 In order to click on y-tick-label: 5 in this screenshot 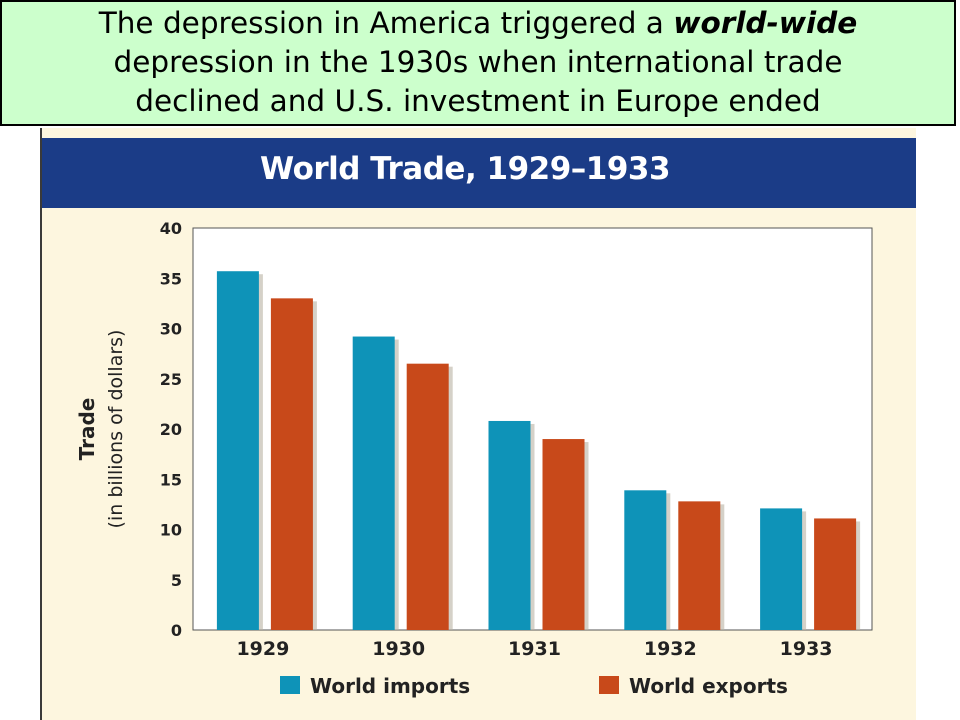, I will do `click(176, 580)`.